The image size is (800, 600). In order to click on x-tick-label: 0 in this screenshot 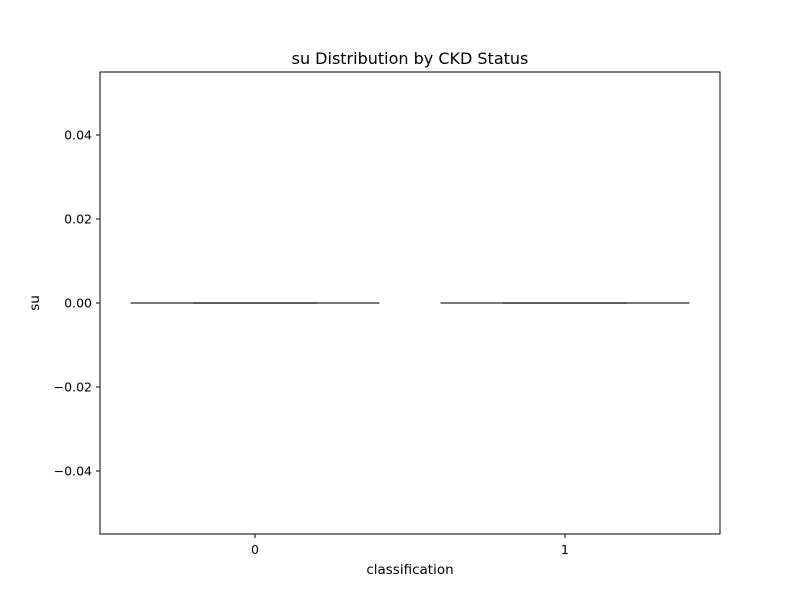, I will do `click(255, 549)`.